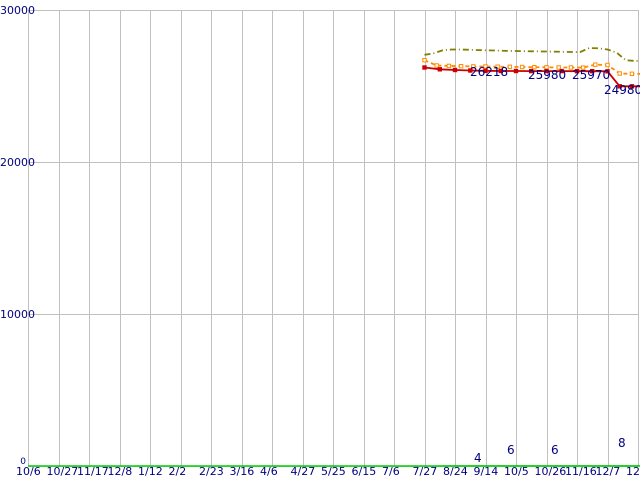  What do you see at coordinates (581, 471) in the screenshot?
I see `x-axis-tick-label: 11/16` at bounding box center [581, 471].